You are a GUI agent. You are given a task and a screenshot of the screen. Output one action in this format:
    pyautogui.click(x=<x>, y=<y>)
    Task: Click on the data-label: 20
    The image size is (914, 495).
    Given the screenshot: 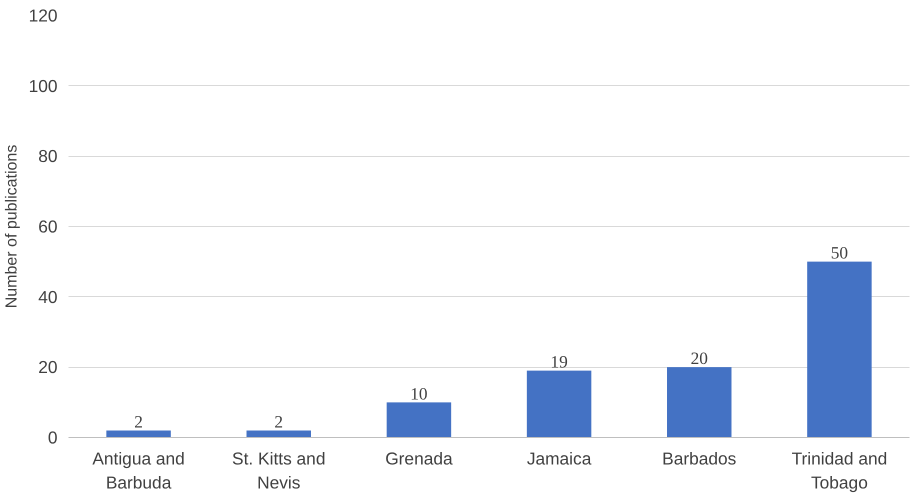 What is the action you would take?
    pyautogui.click(x=699, y=358)
    